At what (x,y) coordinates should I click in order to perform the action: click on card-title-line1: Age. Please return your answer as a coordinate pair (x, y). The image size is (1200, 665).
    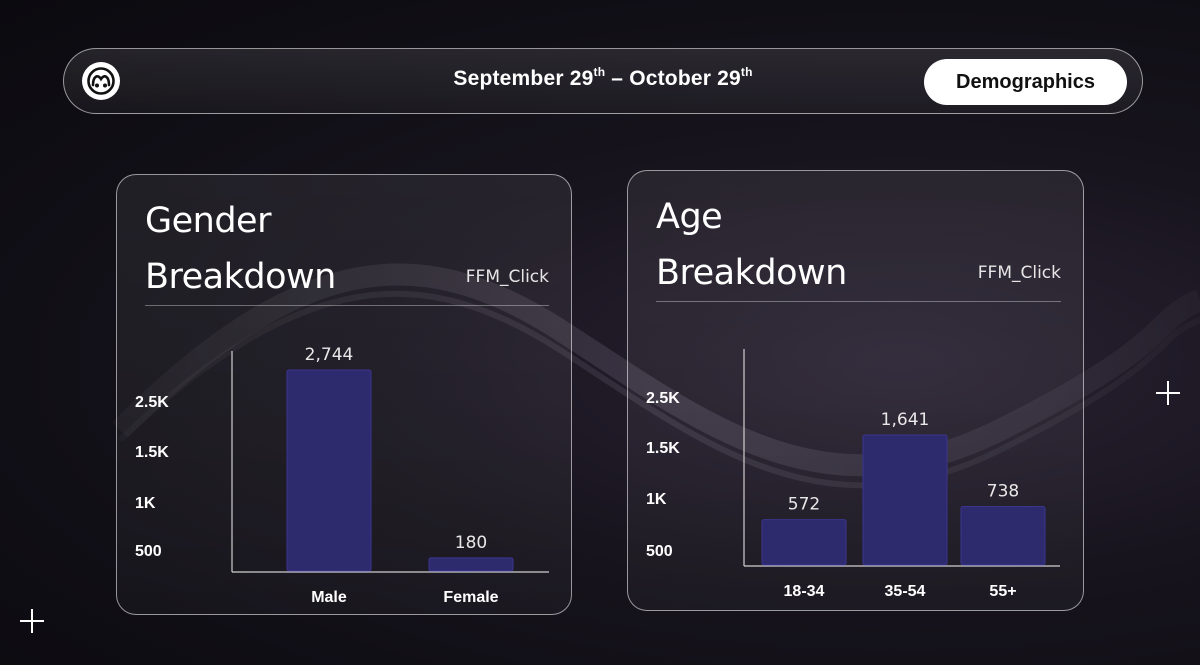
    Looking at the image, I should click on (689, 217).